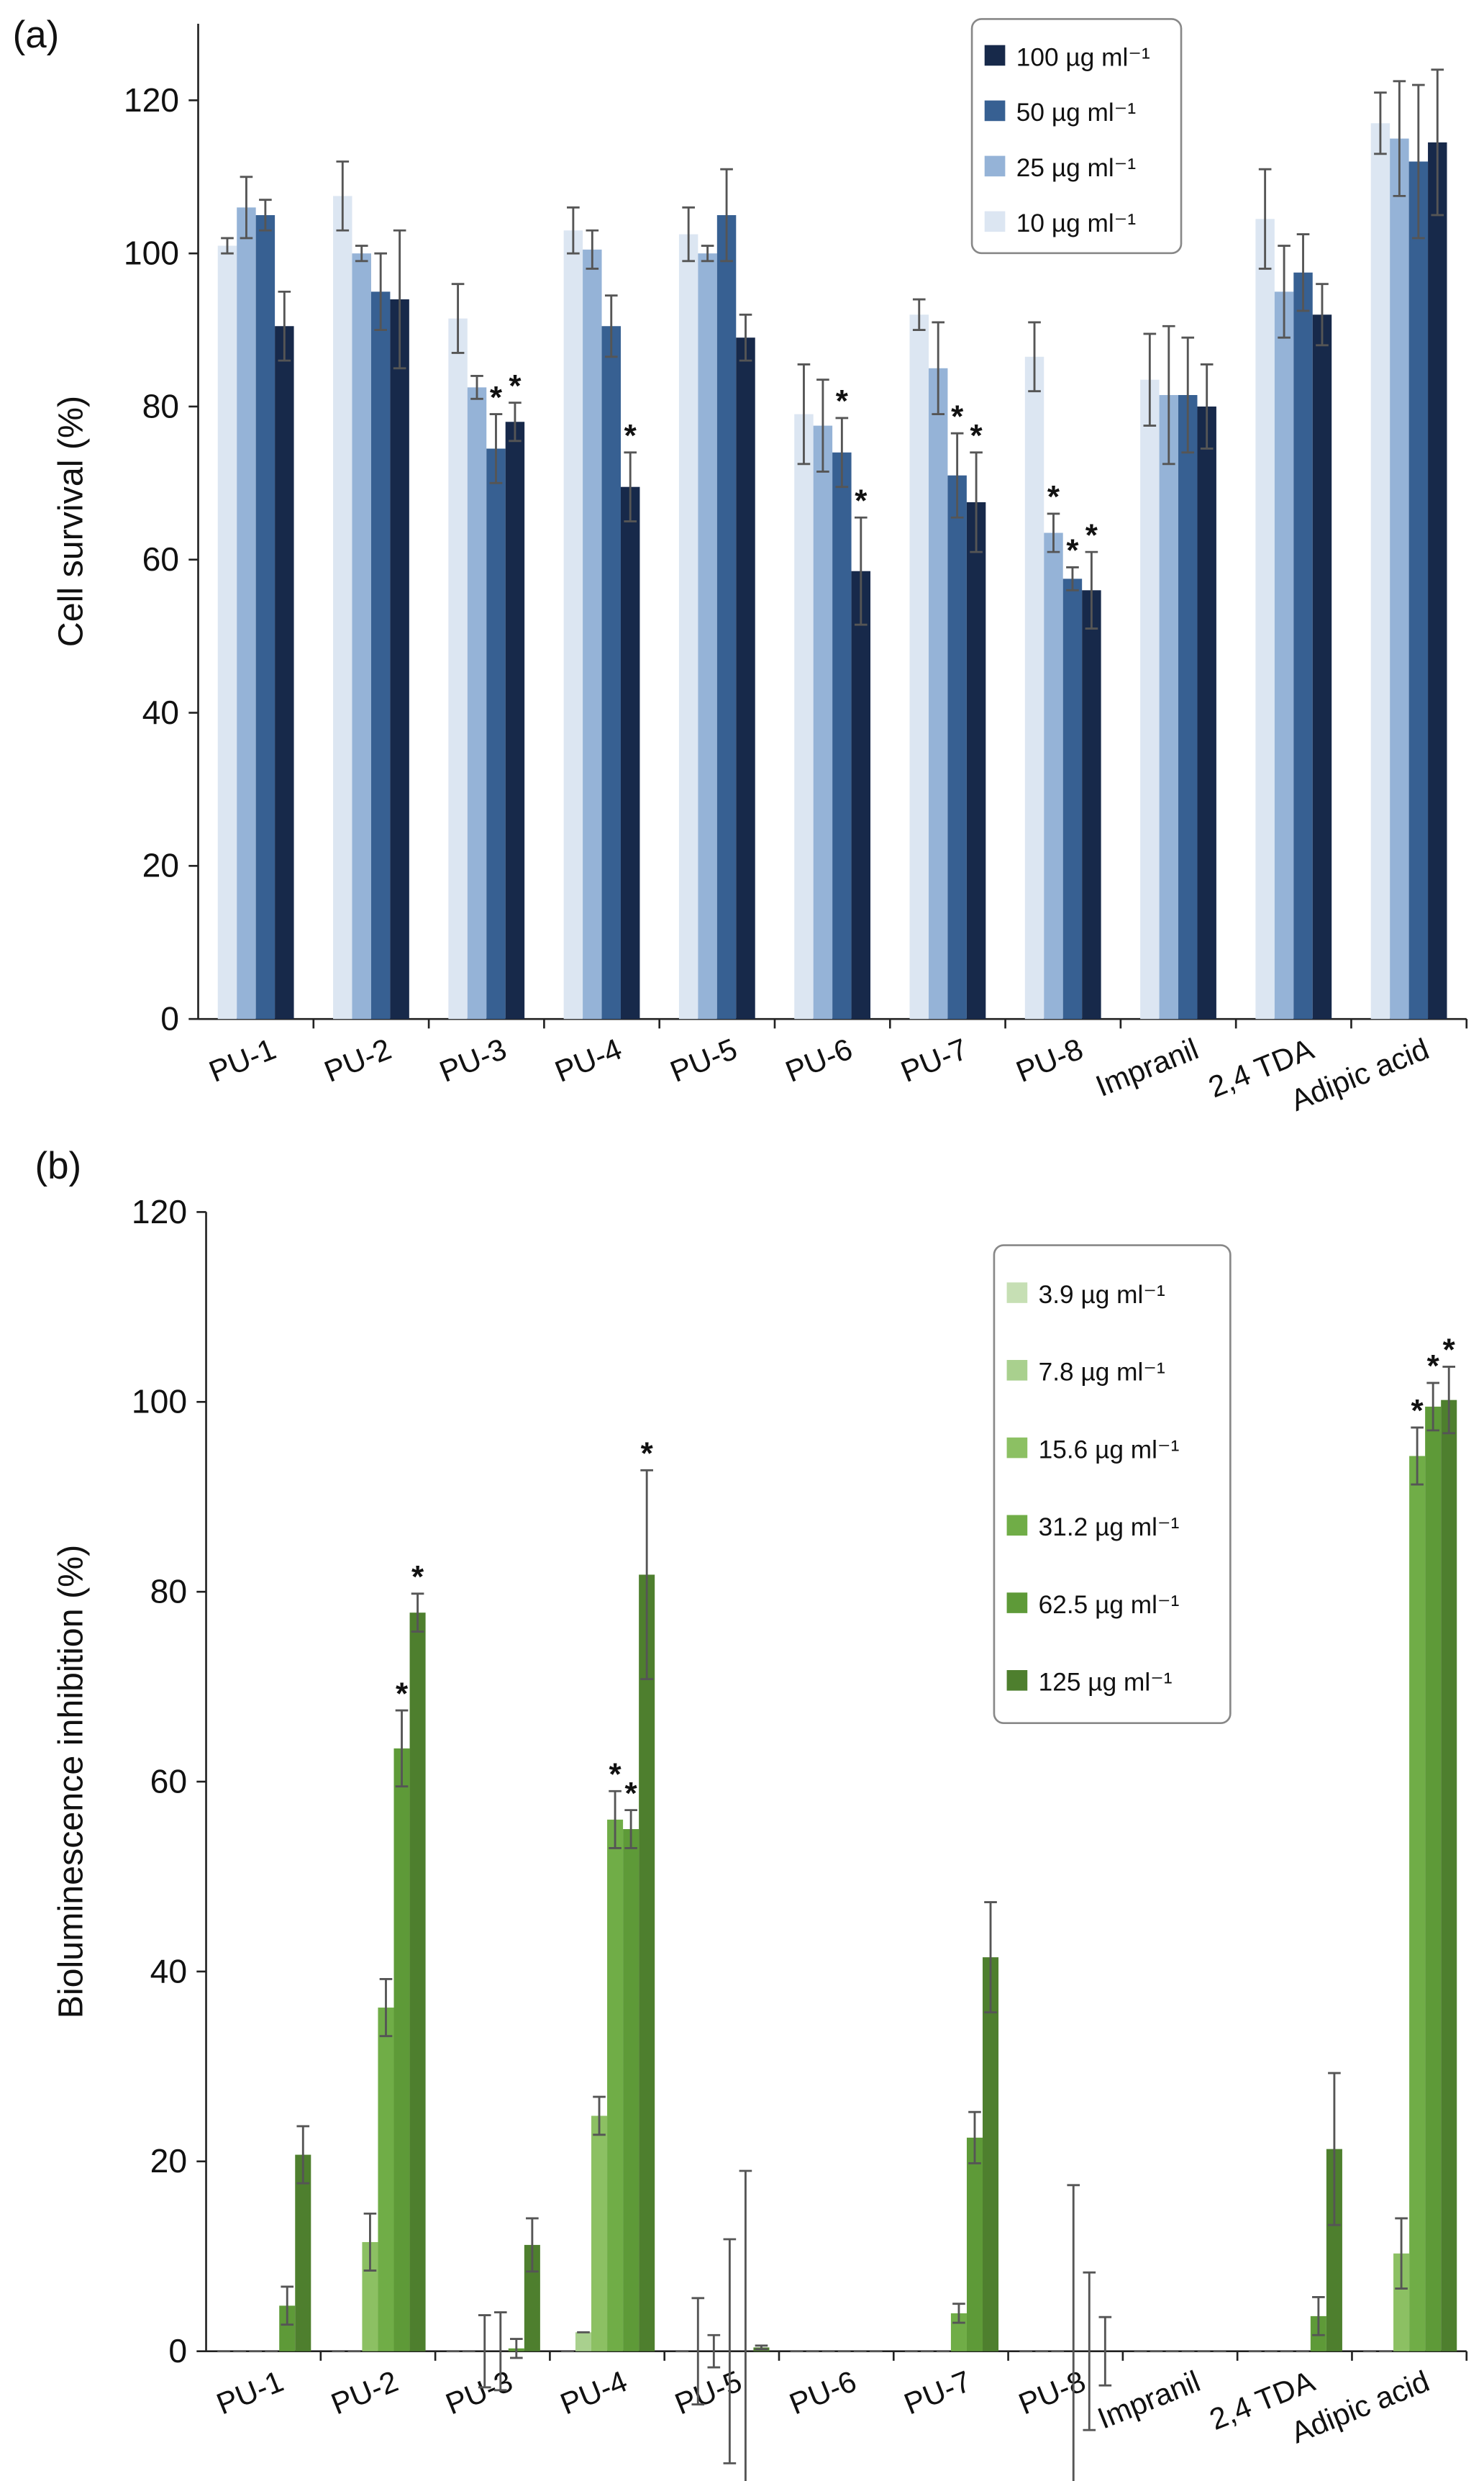 The width and height of the screenshot is (1484, 2481). I want to click on legend-label: 15.6 µg ml⁻¹, so click(1109, 1449).